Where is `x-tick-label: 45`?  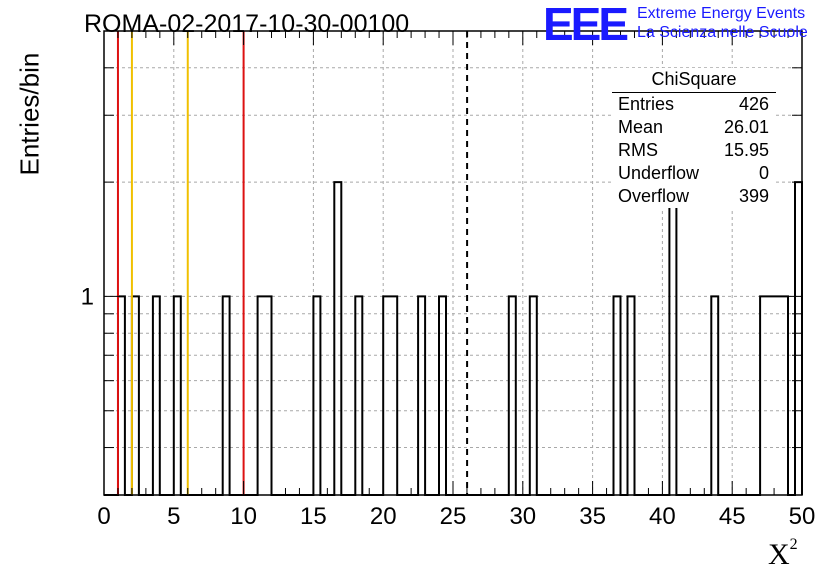 x-tick-label: 45 is located at coordinates (732, 516).